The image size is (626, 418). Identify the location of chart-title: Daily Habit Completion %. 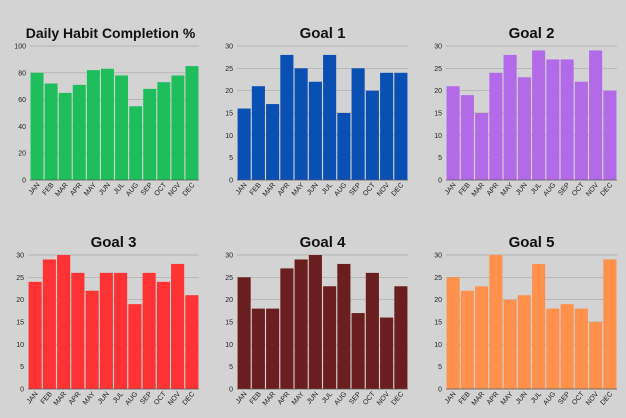
(111, 33).